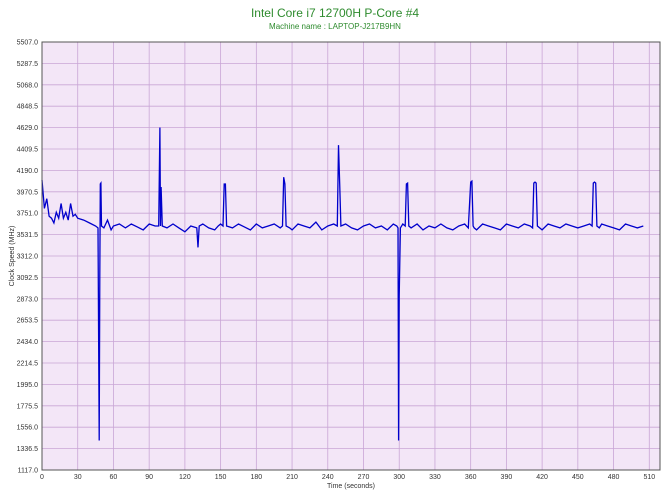 The width and height of the screenshot is (670, 502). I want to click on y-tick-label: 5507.0, so click(28, 43).